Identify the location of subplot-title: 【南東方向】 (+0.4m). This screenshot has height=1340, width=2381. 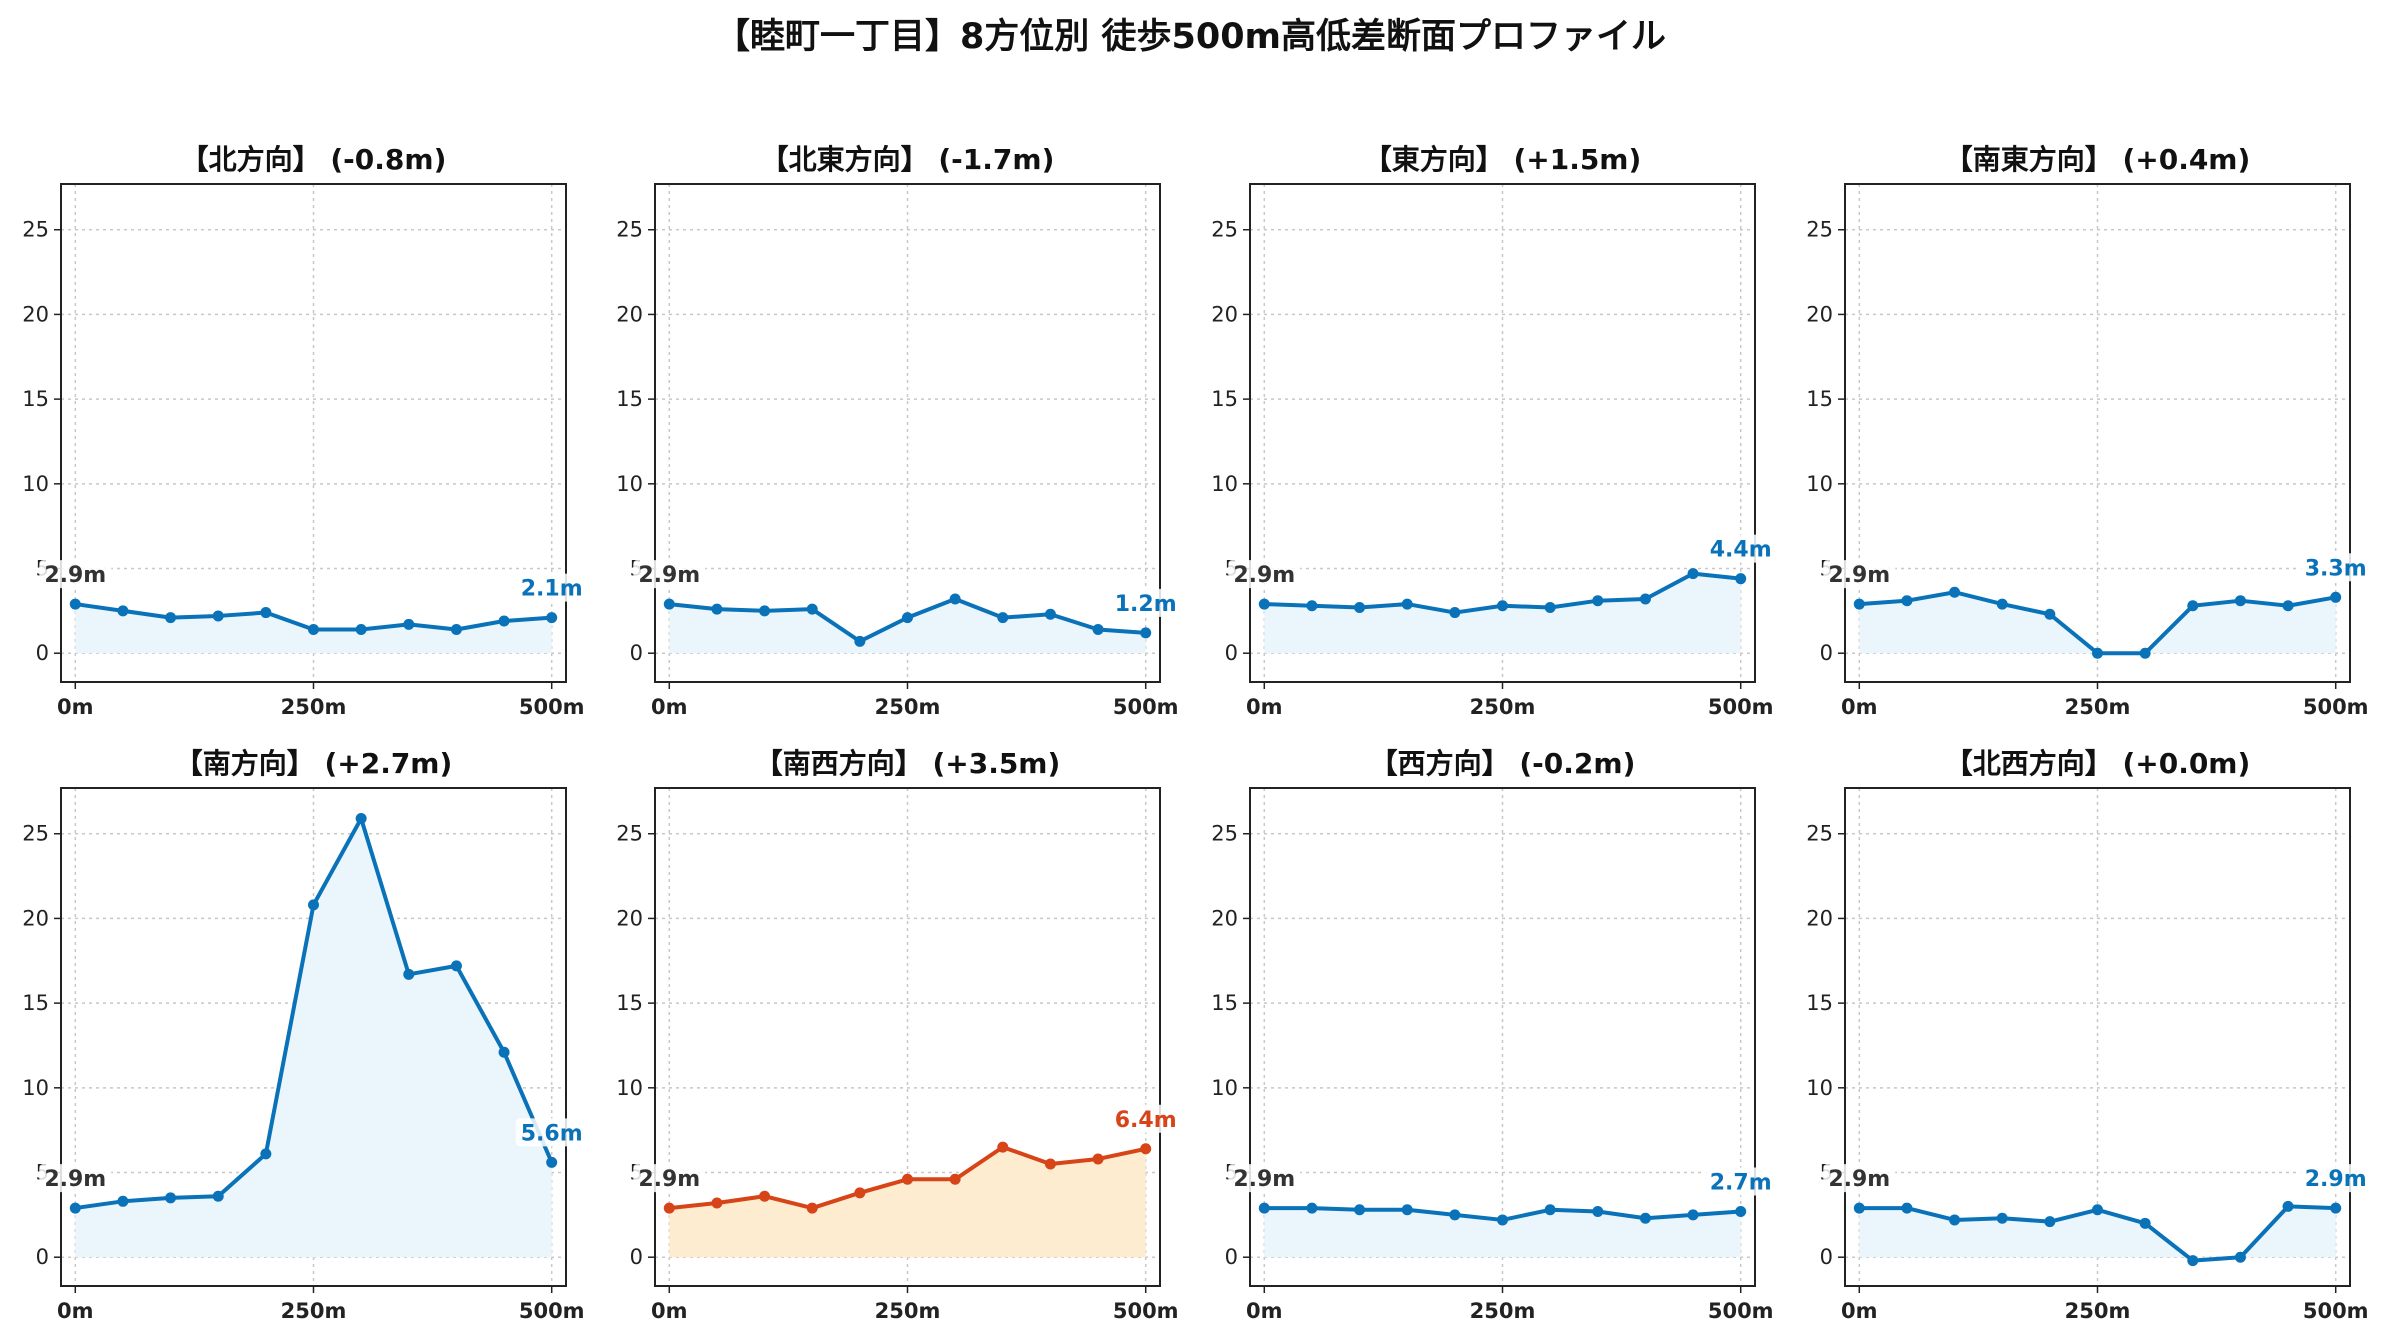
(2098, 159).